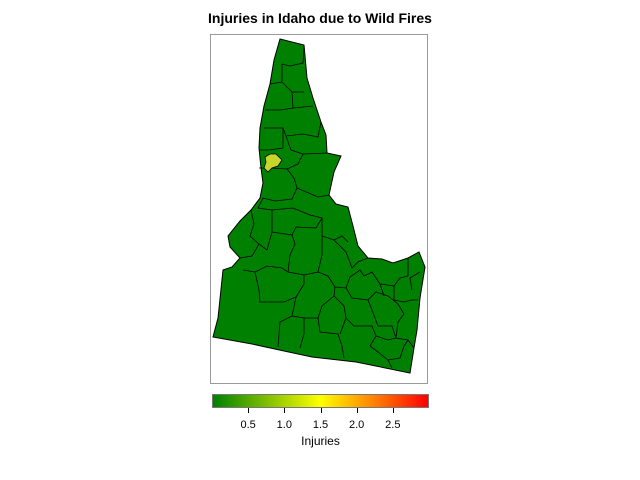 The width and height of the screenshot is (640, 480). Describe the element at coordinates (248, 425) in the screenshot. I see `legend-tick-label: 0.5` at that location.